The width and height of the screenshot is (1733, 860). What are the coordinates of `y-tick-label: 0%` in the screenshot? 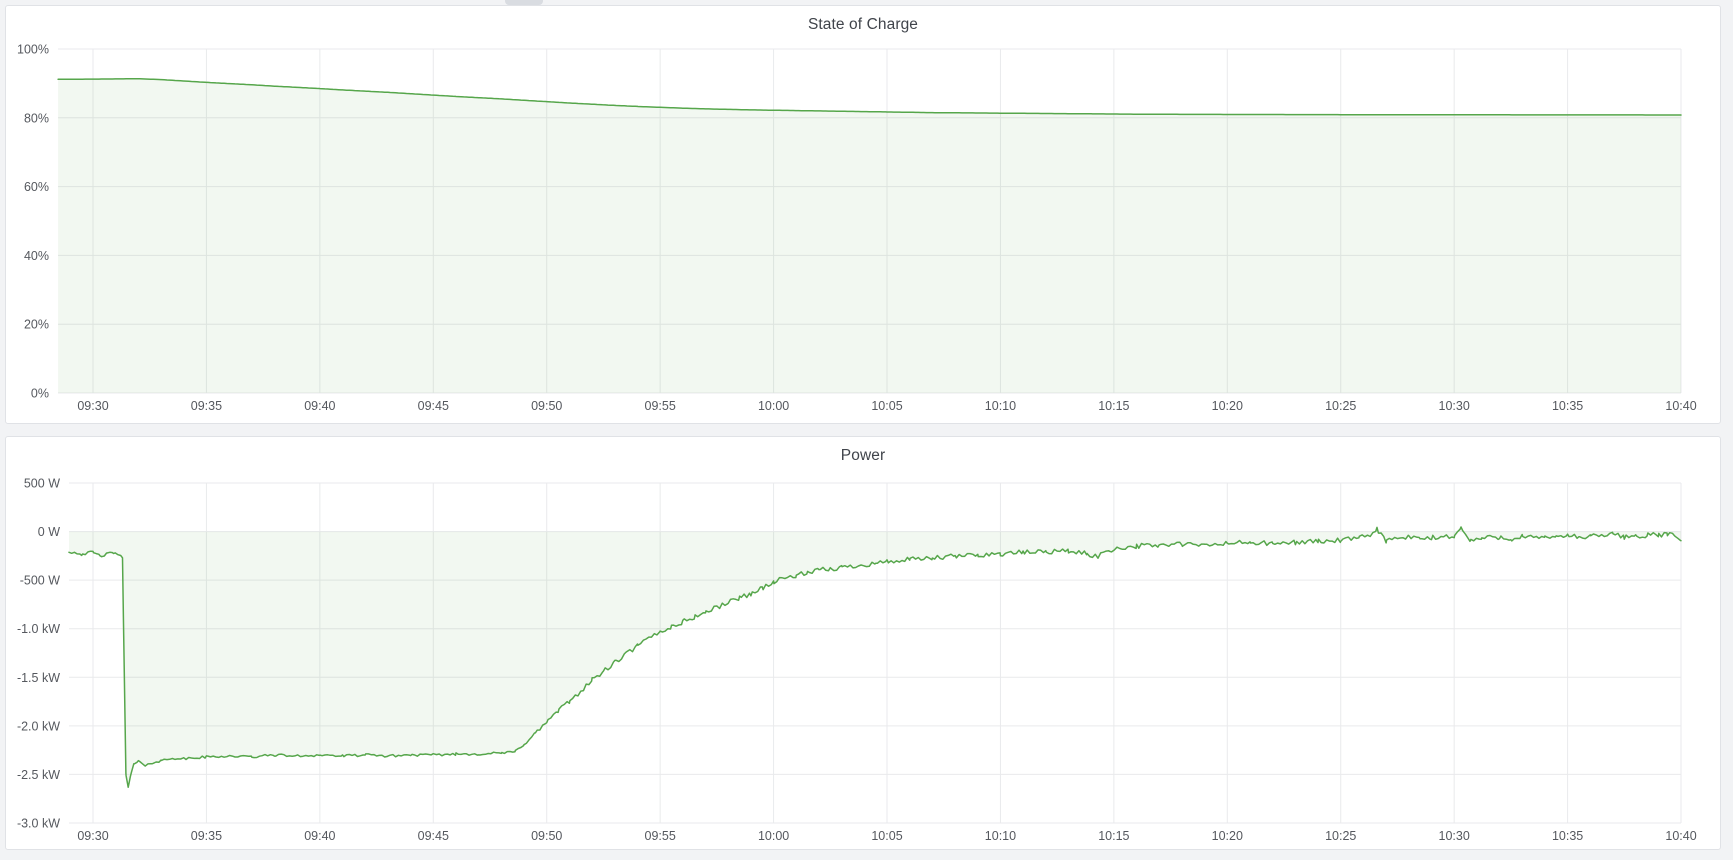 It's located at (40, 394).